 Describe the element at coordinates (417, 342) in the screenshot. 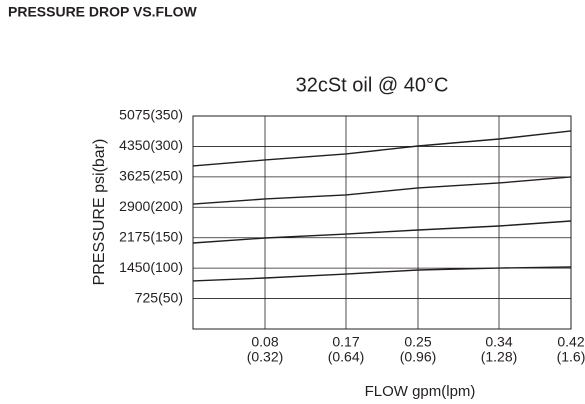

I see `x-tick-label: 0.25` at that location.